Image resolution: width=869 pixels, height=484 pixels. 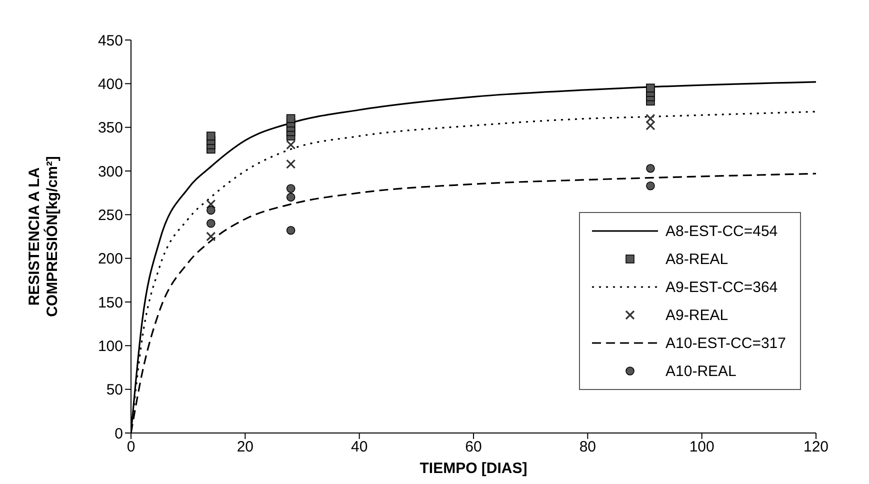 What do you see at coordinates (697, 315) in the screenshot?
I see `legend-label: A9-REAL` at bounding box center [697, 315].